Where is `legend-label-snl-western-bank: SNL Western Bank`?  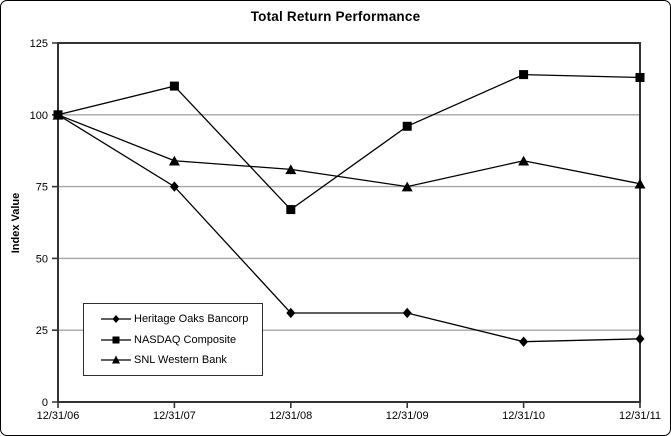 legend-label-snl-western-bank: SNL Western Bank is located at coordinates (180, 360).